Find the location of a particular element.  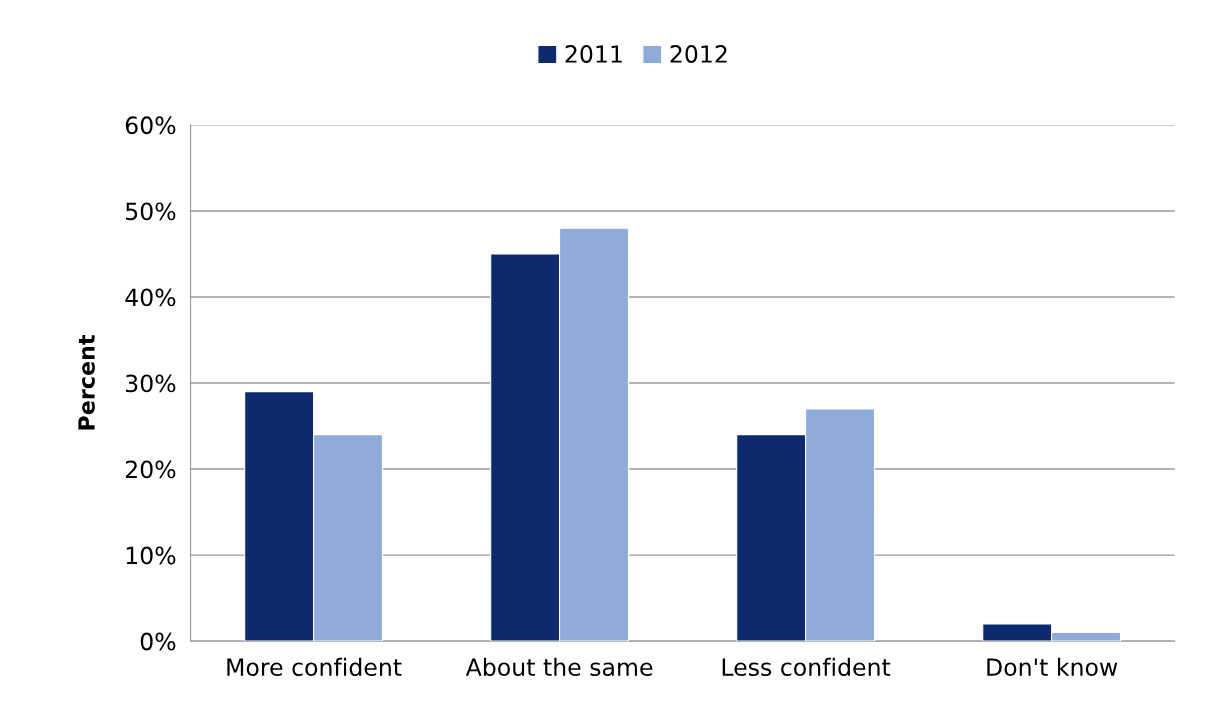

x-tick-label: More confident is located at coordinates (314, 667).